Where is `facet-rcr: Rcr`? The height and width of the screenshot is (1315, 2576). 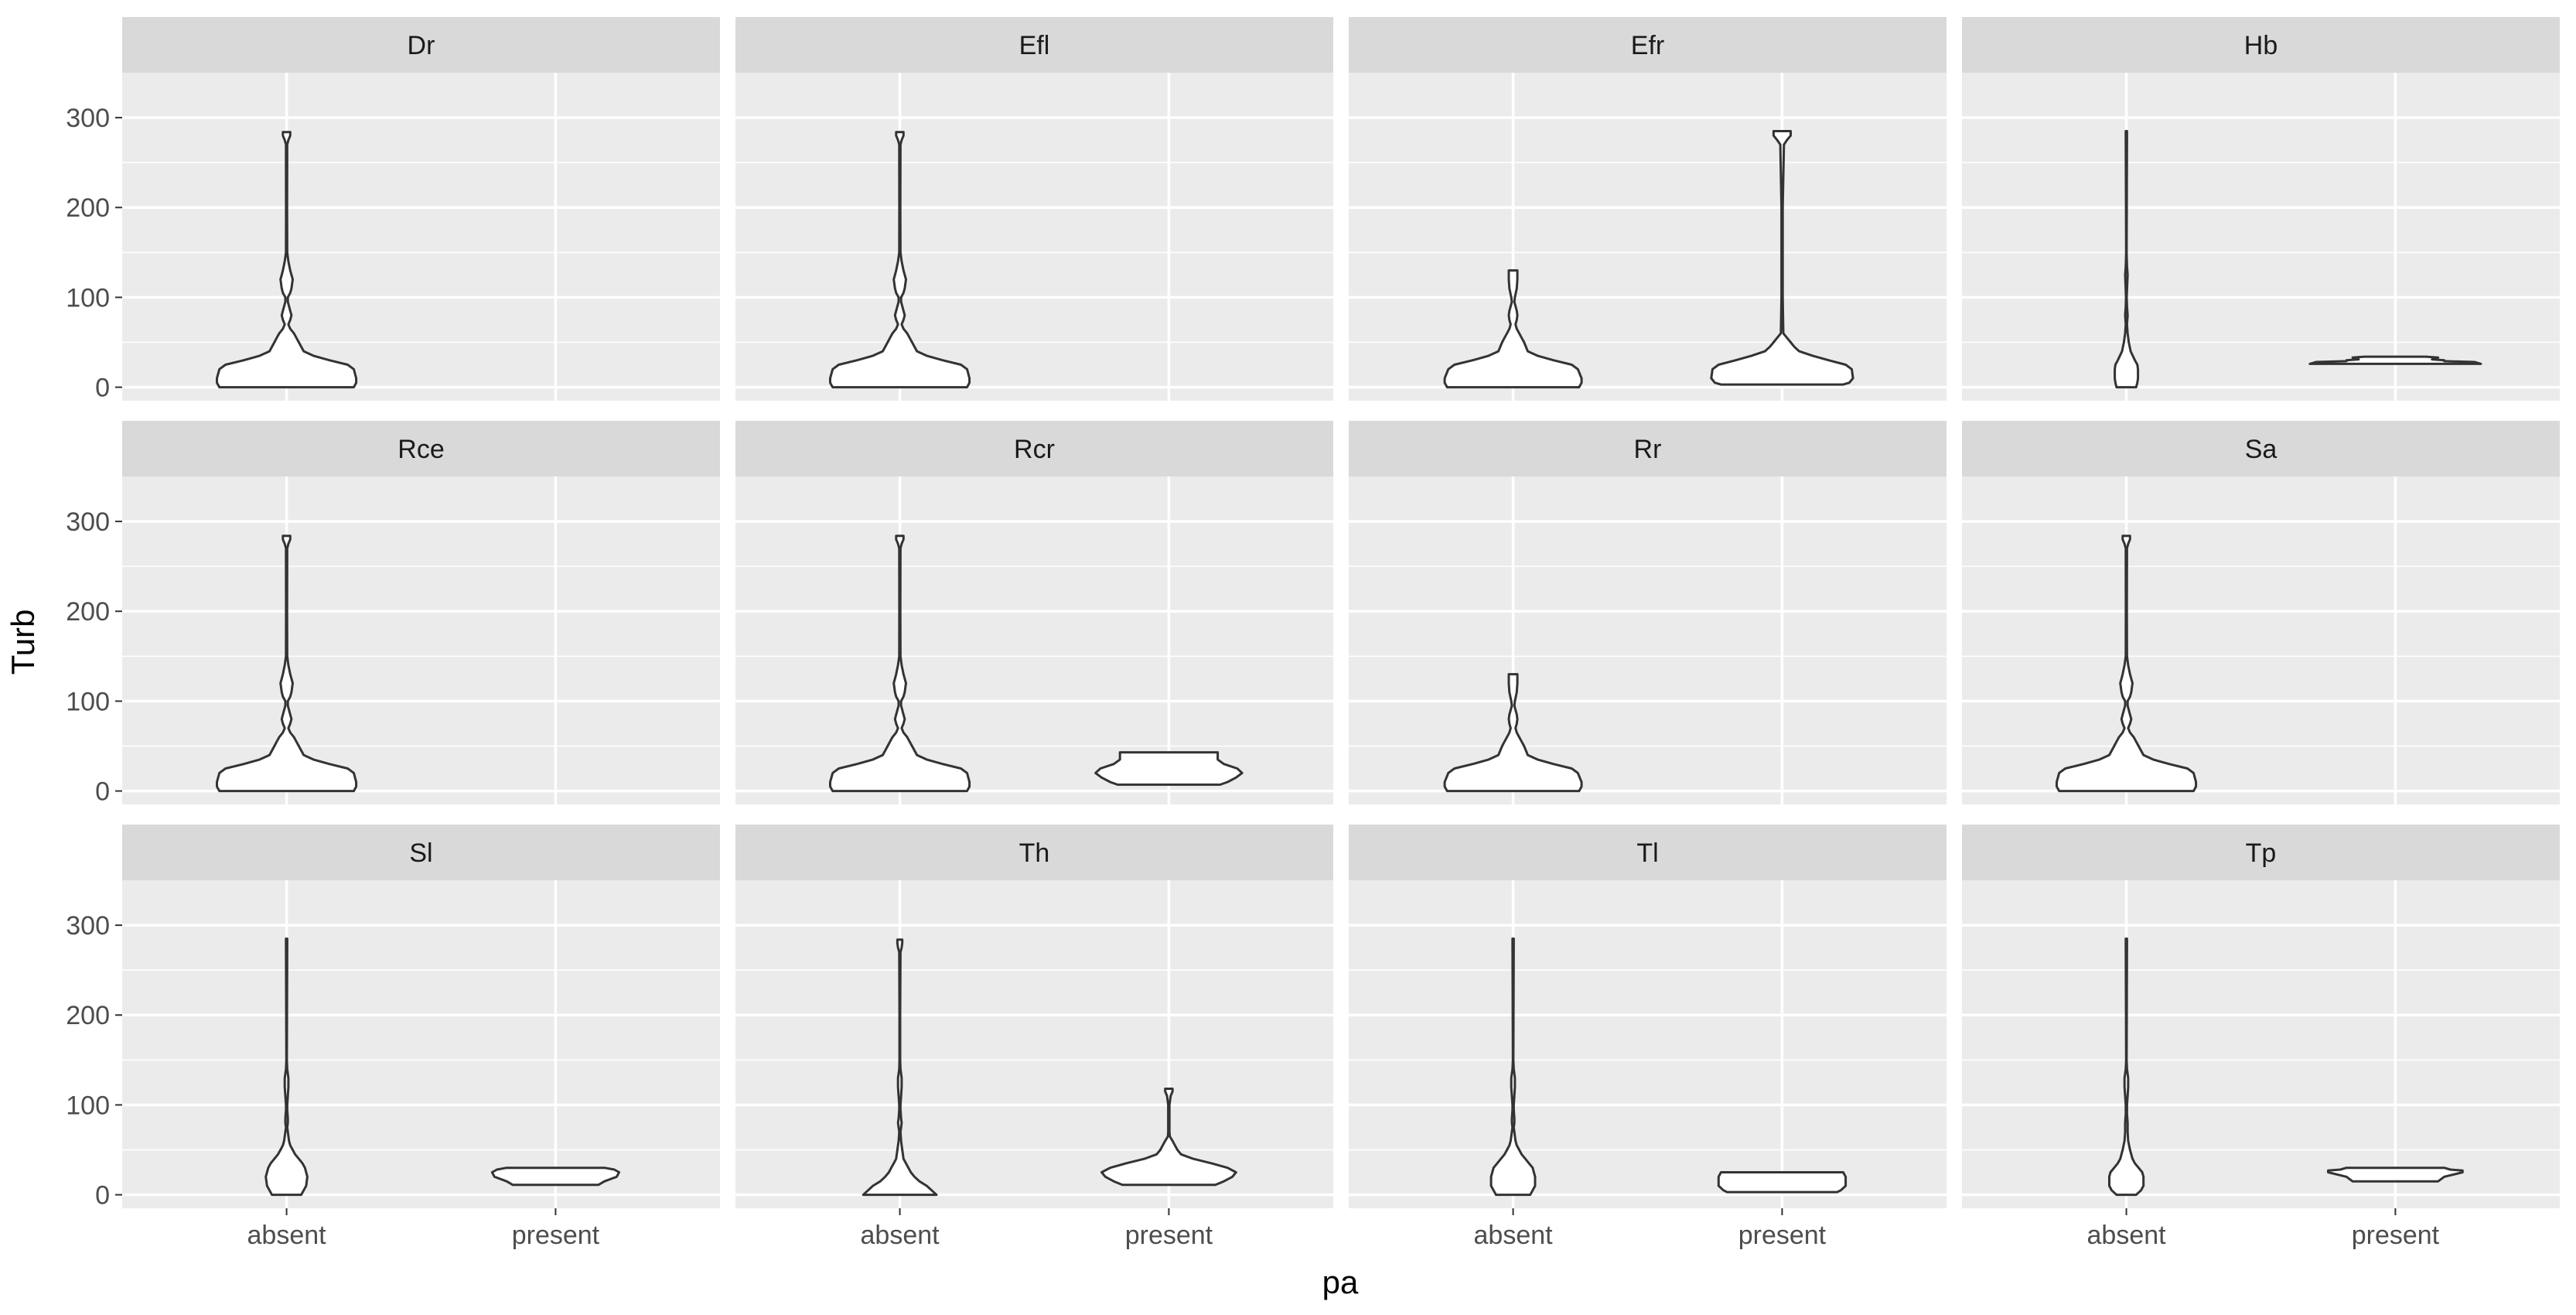
facet-rcr: Rcr is located at coordinates (1034, 612).